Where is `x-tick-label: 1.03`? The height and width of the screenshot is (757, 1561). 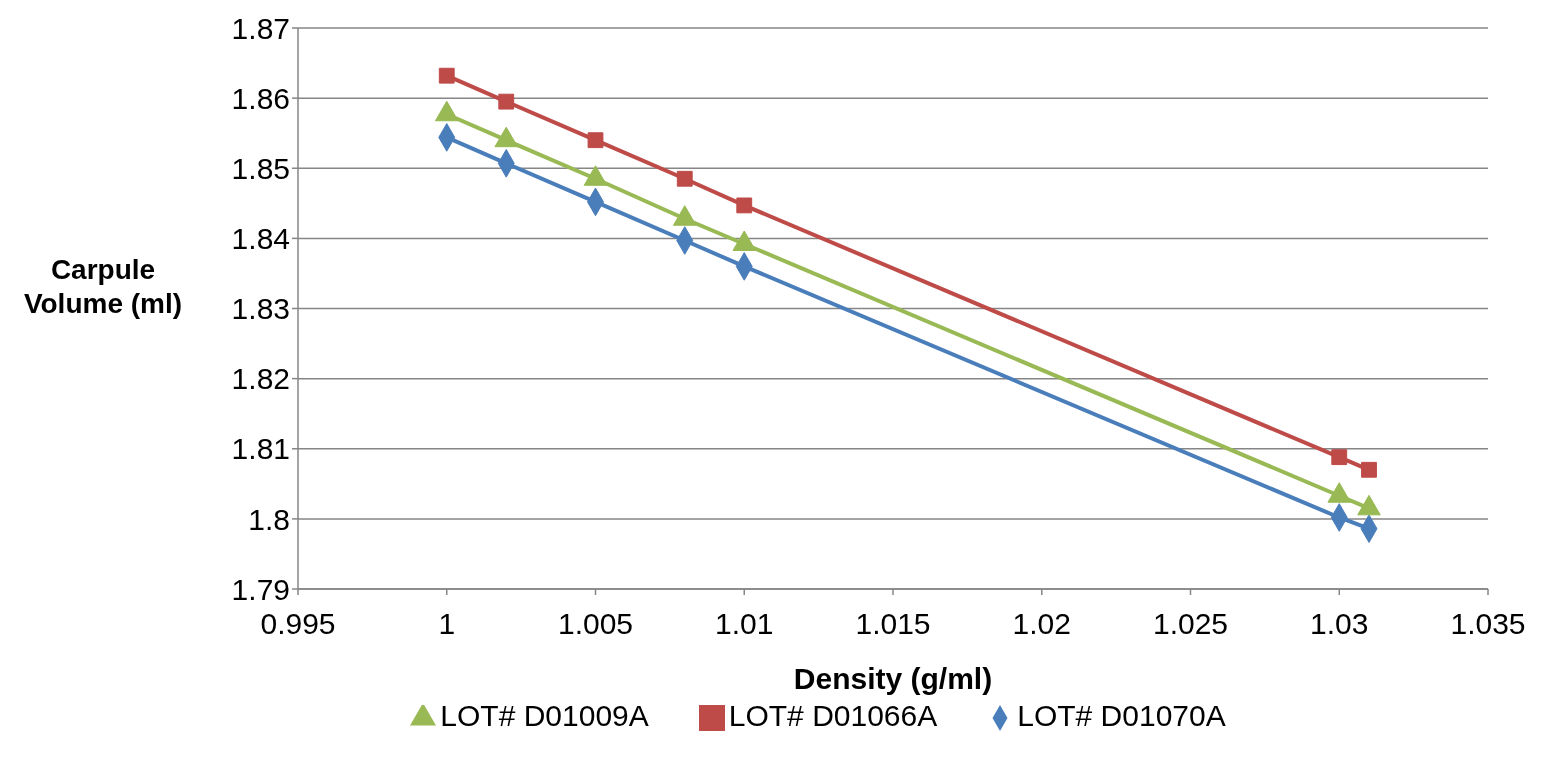
x-tick-label: 1.03 is located at coordinates (1339, 624).